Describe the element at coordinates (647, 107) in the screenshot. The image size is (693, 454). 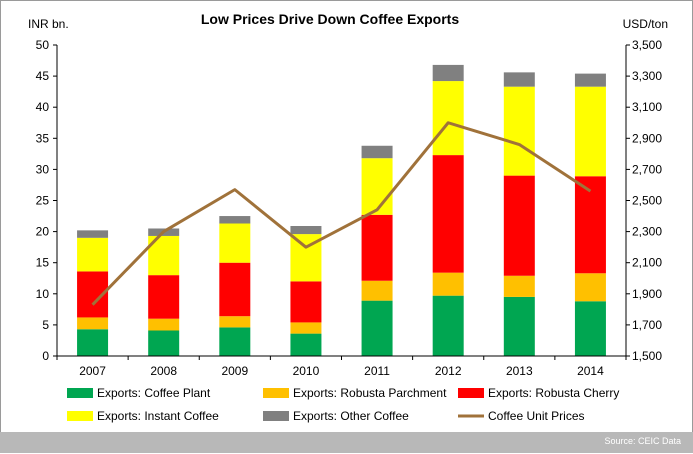
I see `y2-tick-label: 3,100` at that location.